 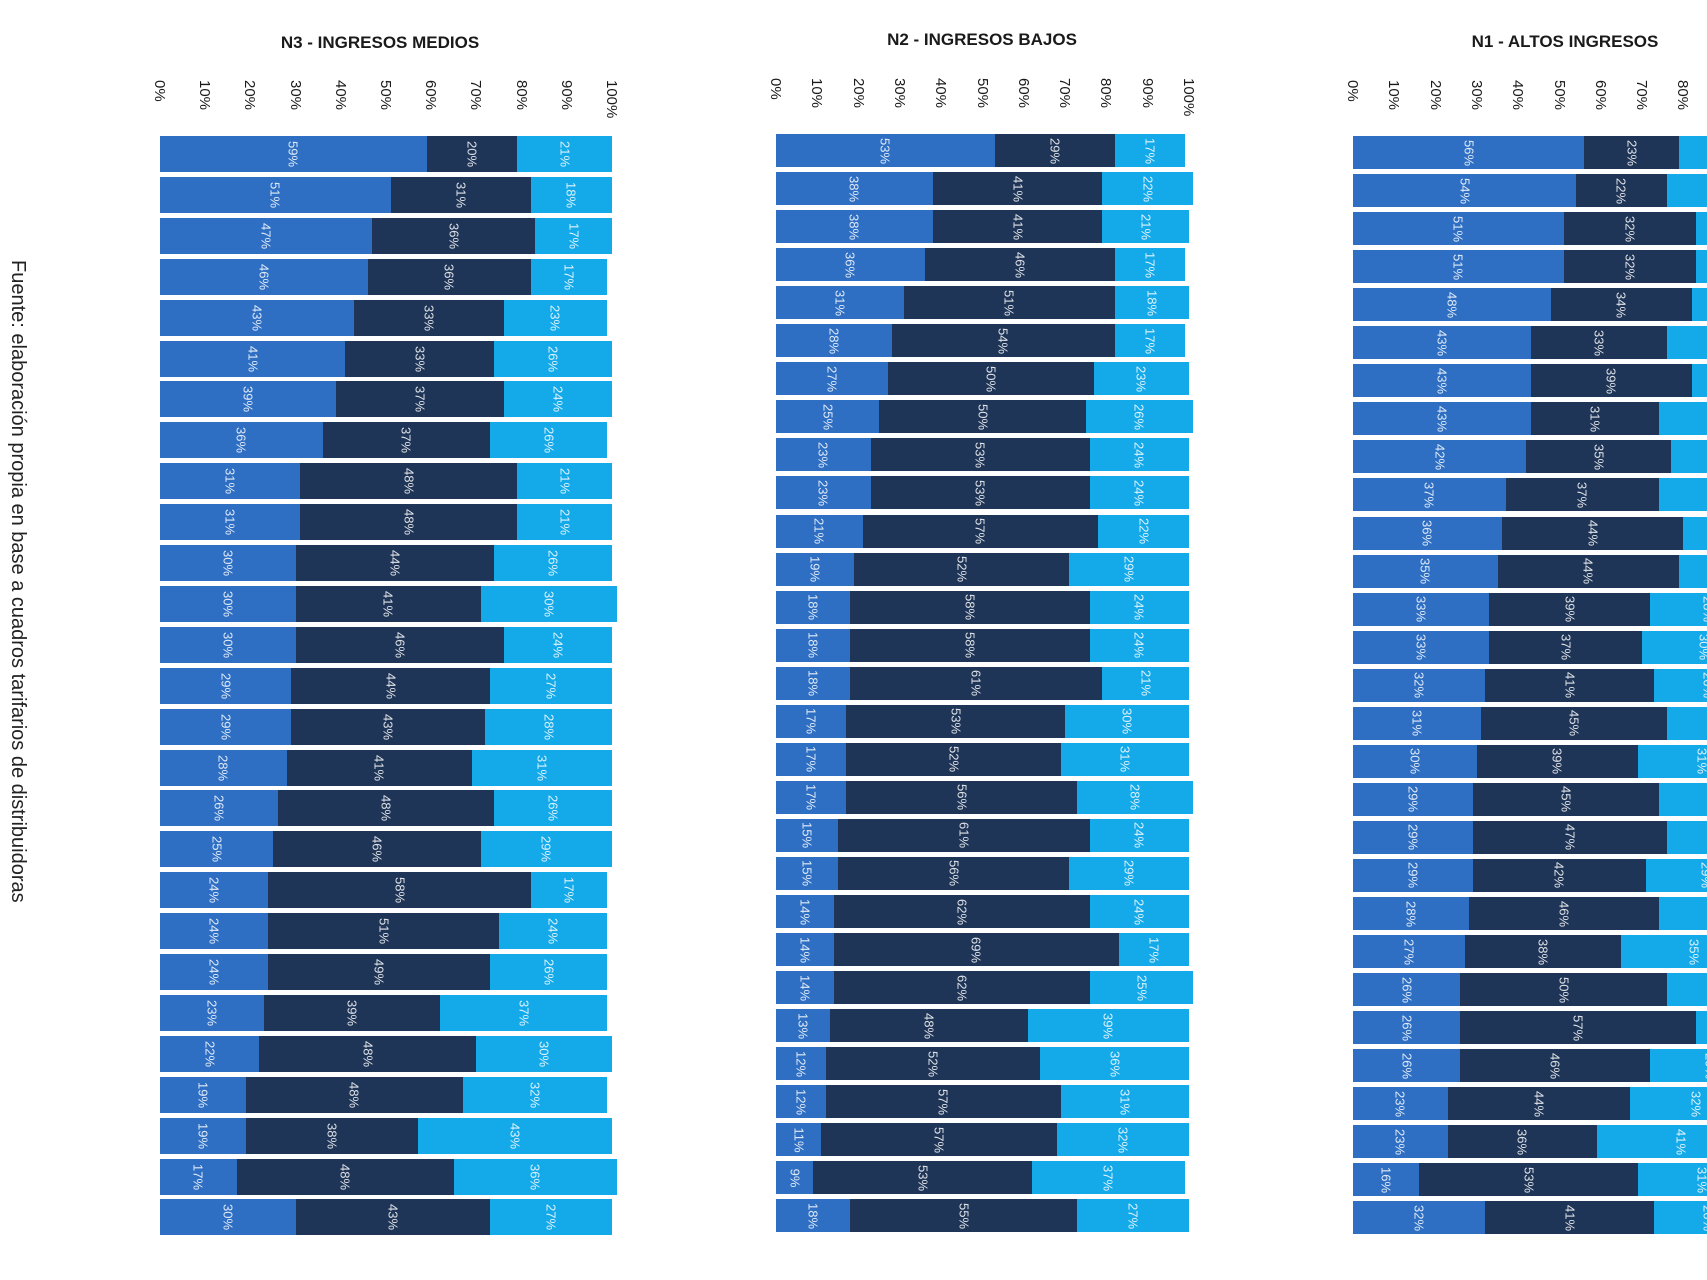 What do you see at coordinates (1065, 93) in the screenshot?
I see `x-tick-label: 70%` at bounding box center [1065, 93].